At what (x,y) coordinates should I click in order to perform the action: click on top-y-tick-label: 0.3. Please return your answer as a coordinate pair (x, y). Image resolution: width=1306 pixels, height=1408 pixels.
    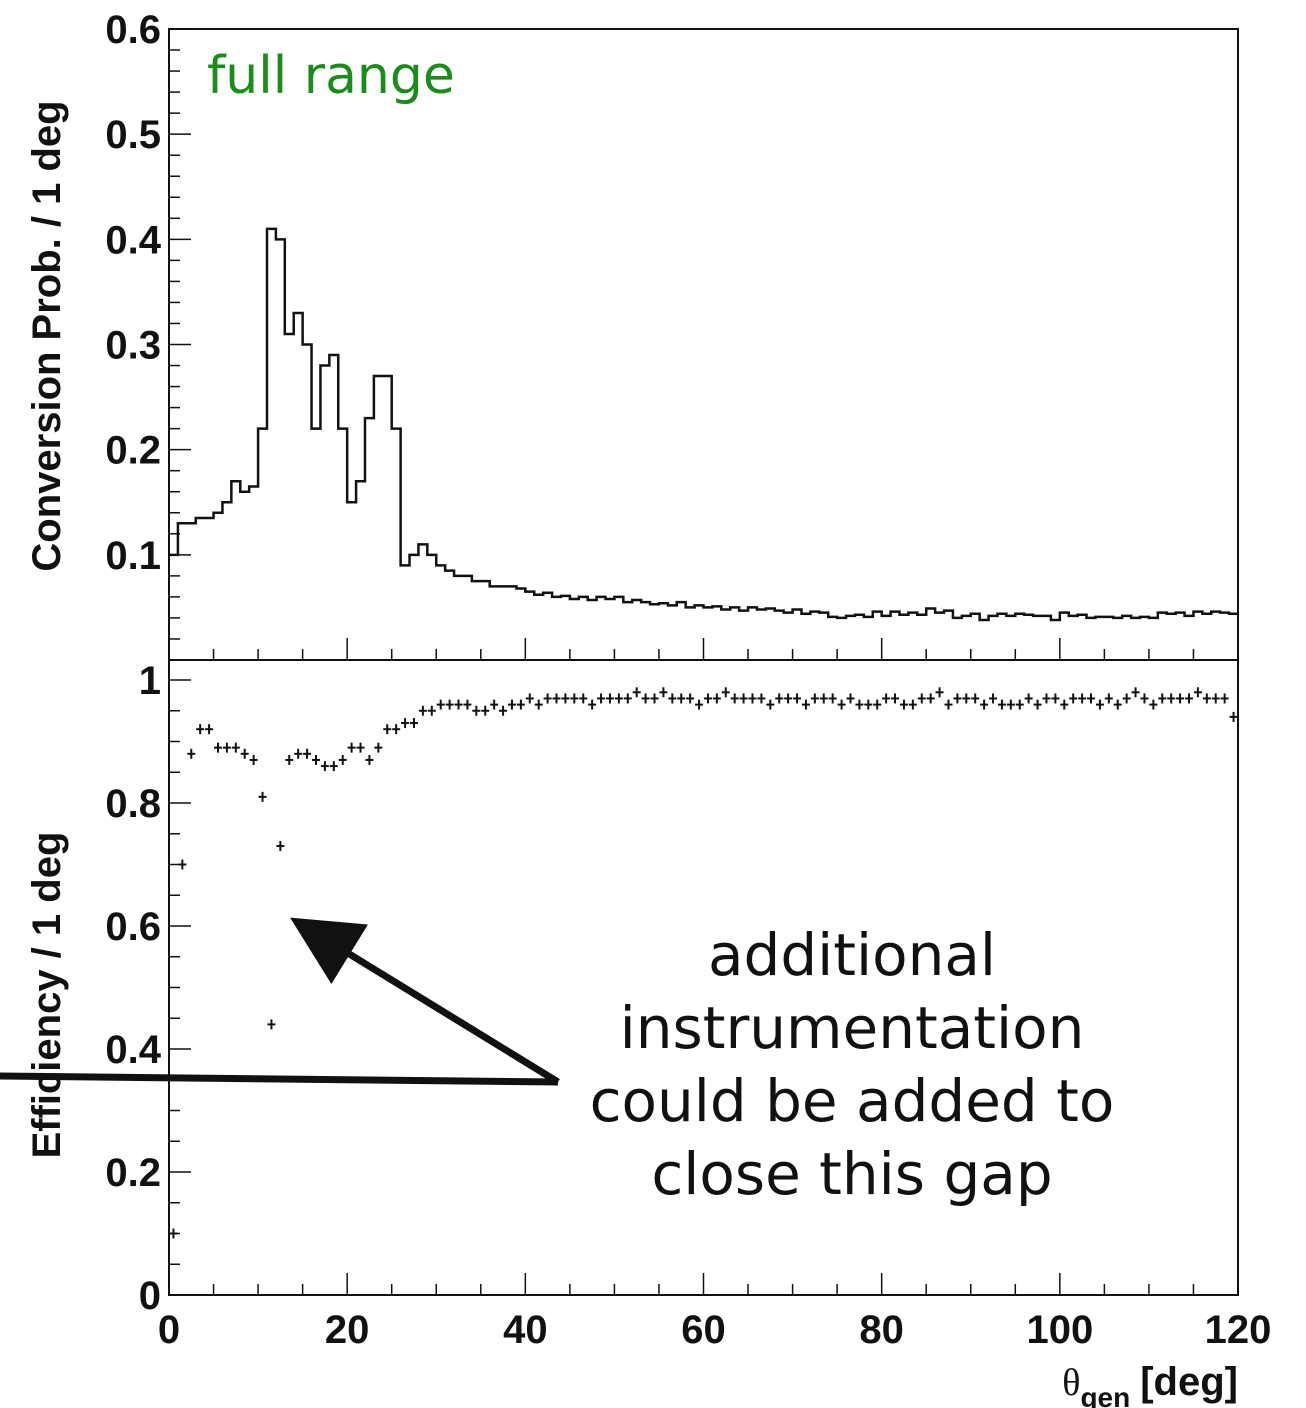
    Looking at the image, I should click on (133, 346).